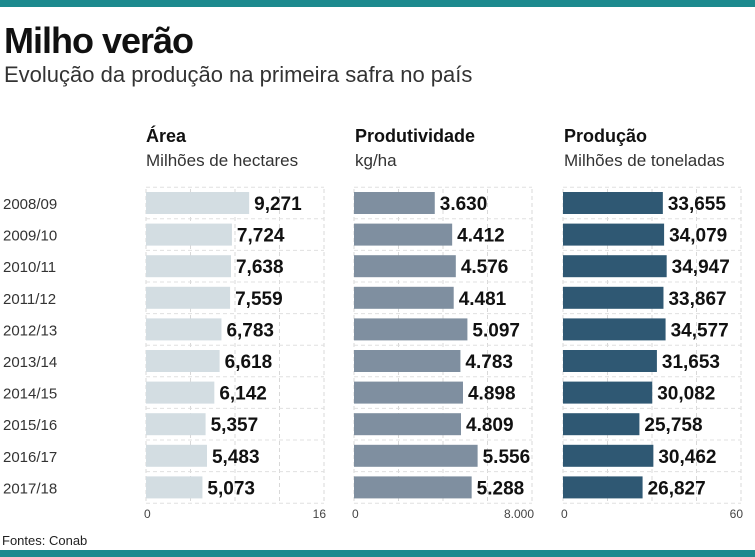 The width and height of the screenshot is (755, 557). I want to click on category-label: 2013/14, so click(30, 362).